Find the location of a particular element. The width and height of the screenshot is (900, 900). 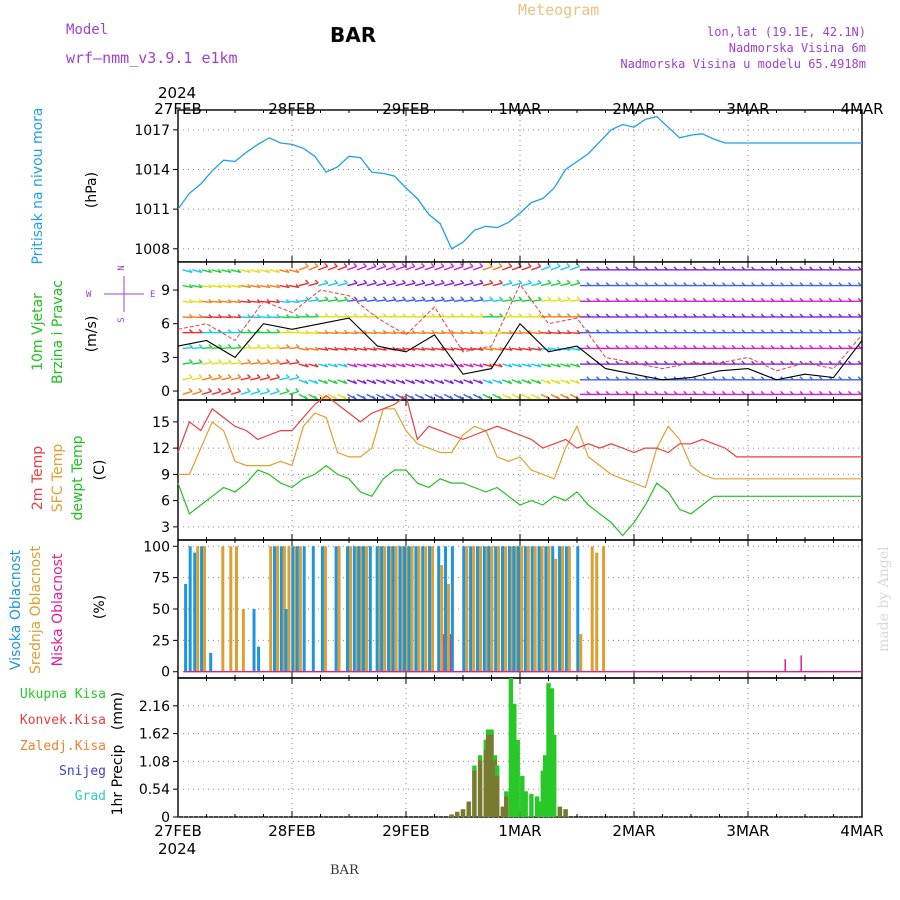

ytick-label: 6 is located at coordinates (165, 325).